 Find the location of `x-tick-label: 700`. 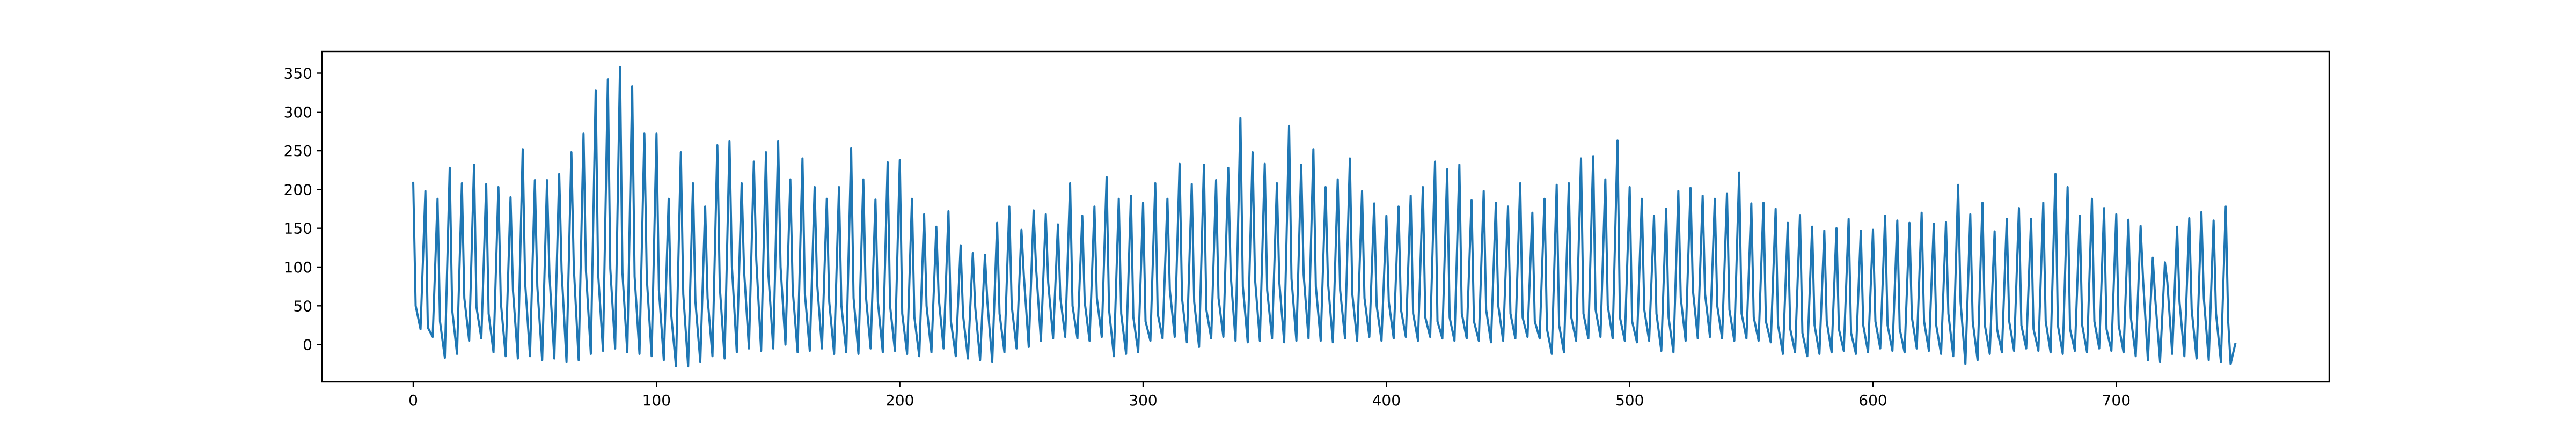

x-tick-label: 700 is located at coordinates (2116, 400).